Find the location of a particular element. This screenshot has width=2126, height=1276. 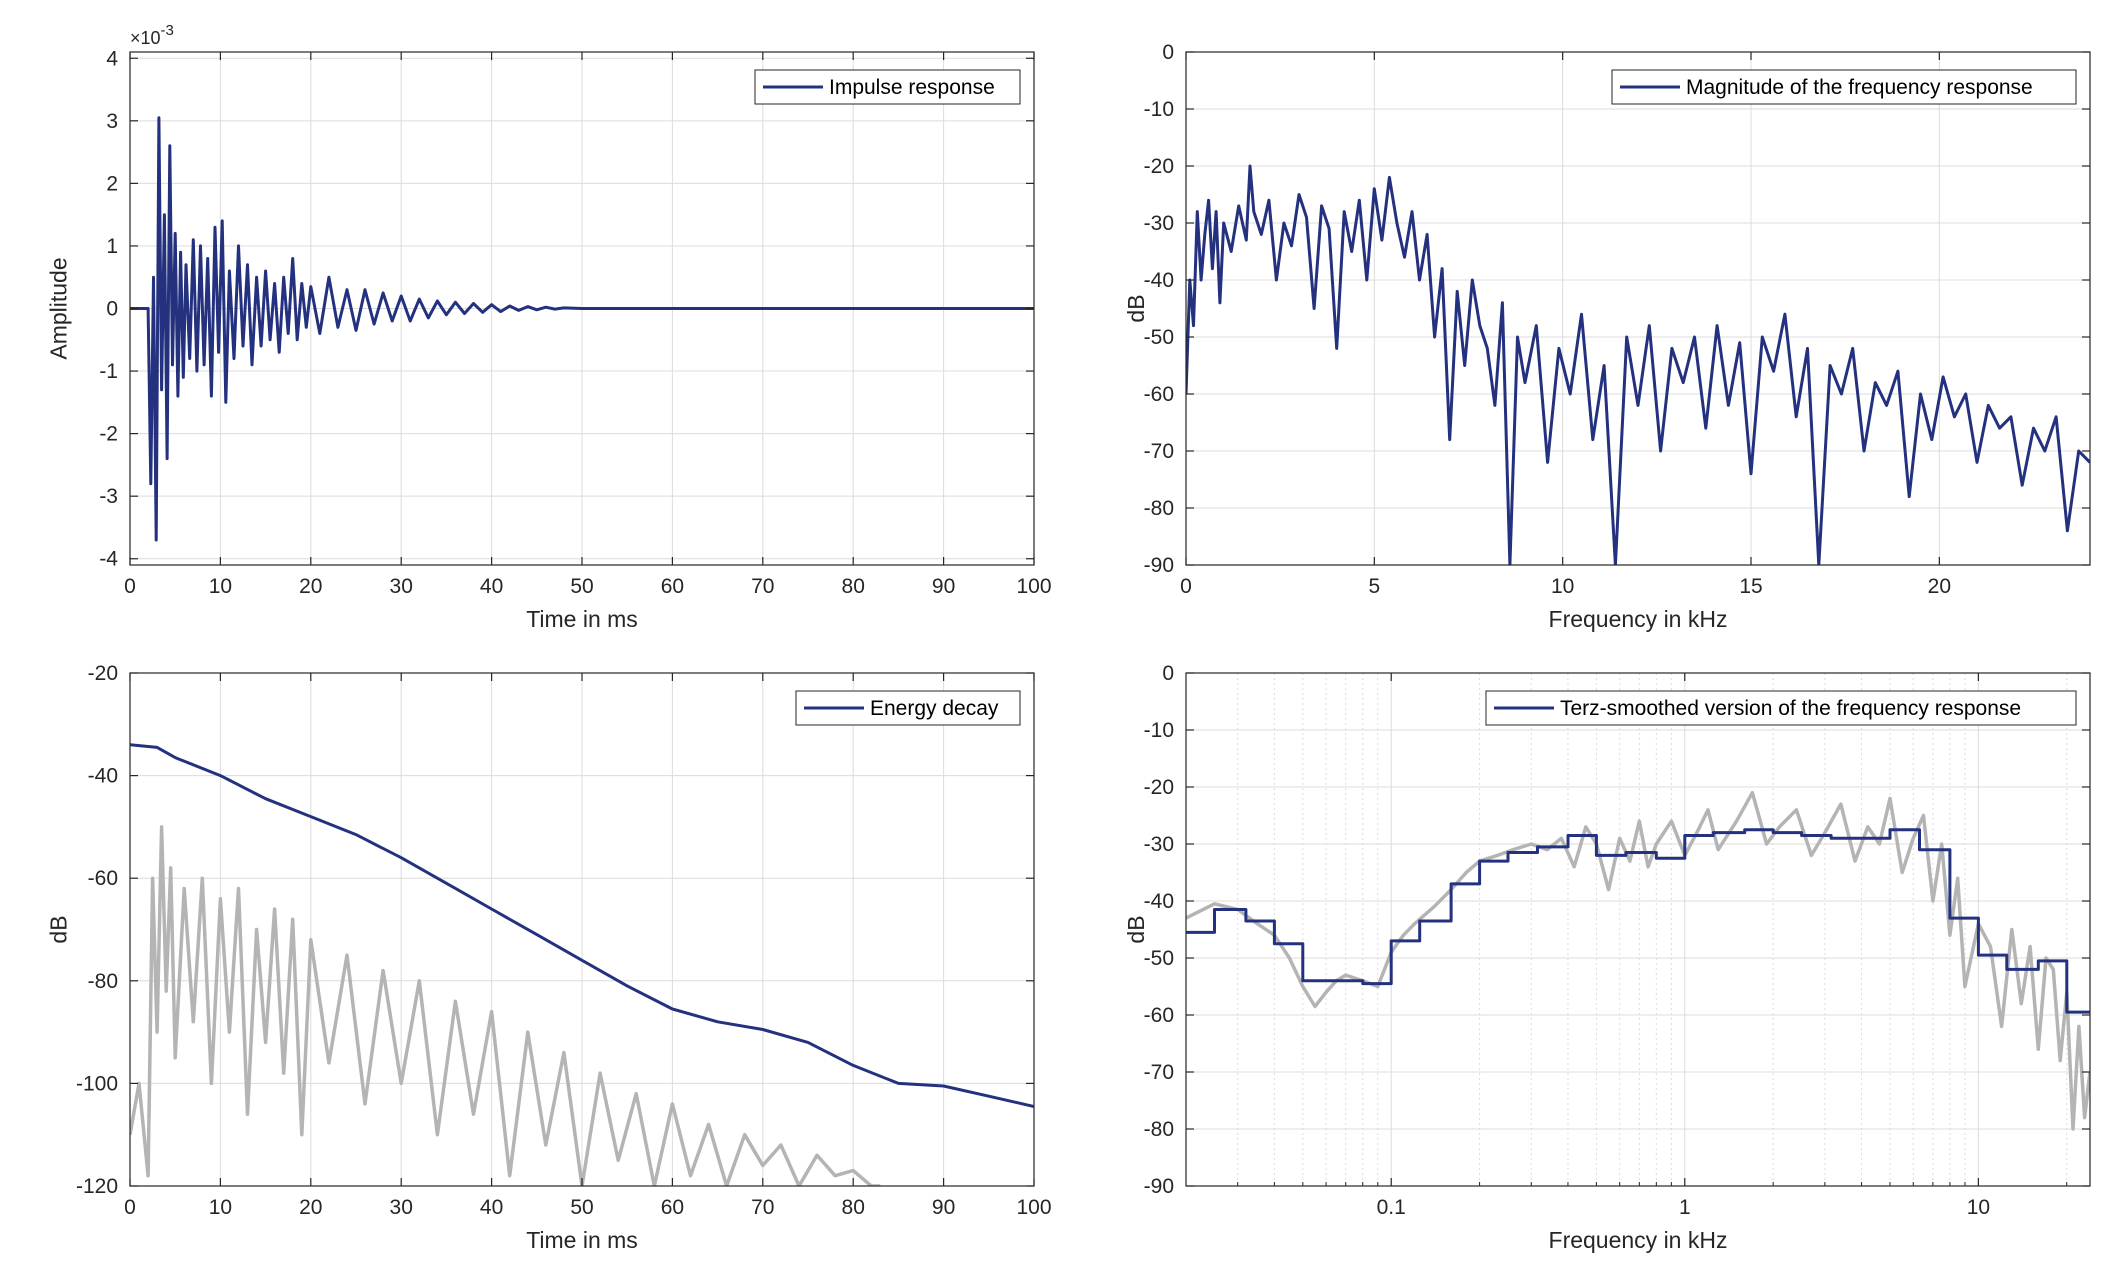

y-tick-label: -100 is located at coordinates (97, 1083).